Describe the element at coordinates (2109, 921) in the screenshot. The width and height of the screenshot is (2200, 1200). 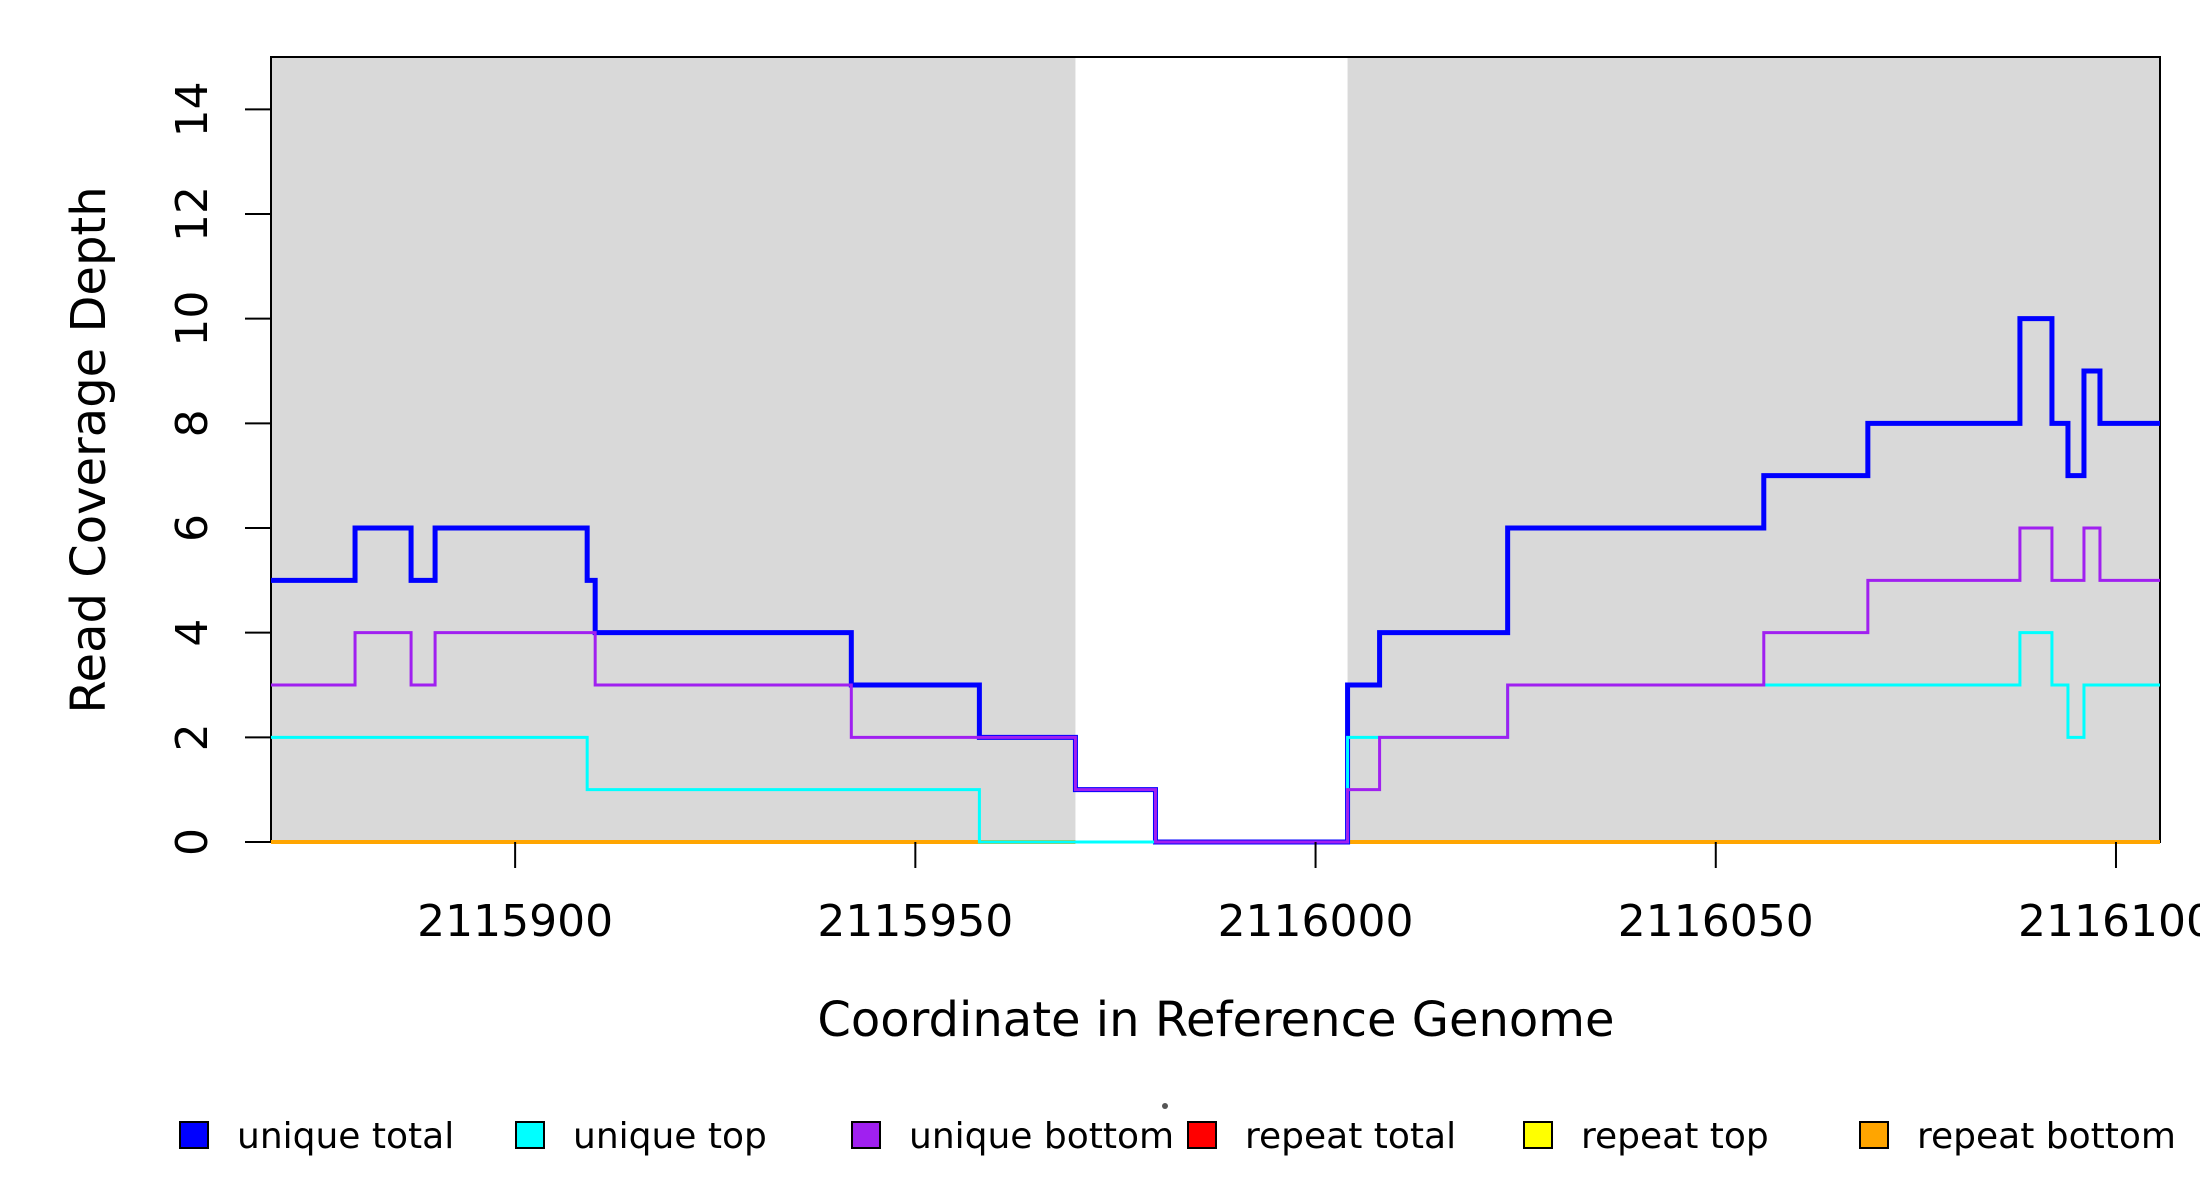
I see `x-tick-label: 2116100` at that location.